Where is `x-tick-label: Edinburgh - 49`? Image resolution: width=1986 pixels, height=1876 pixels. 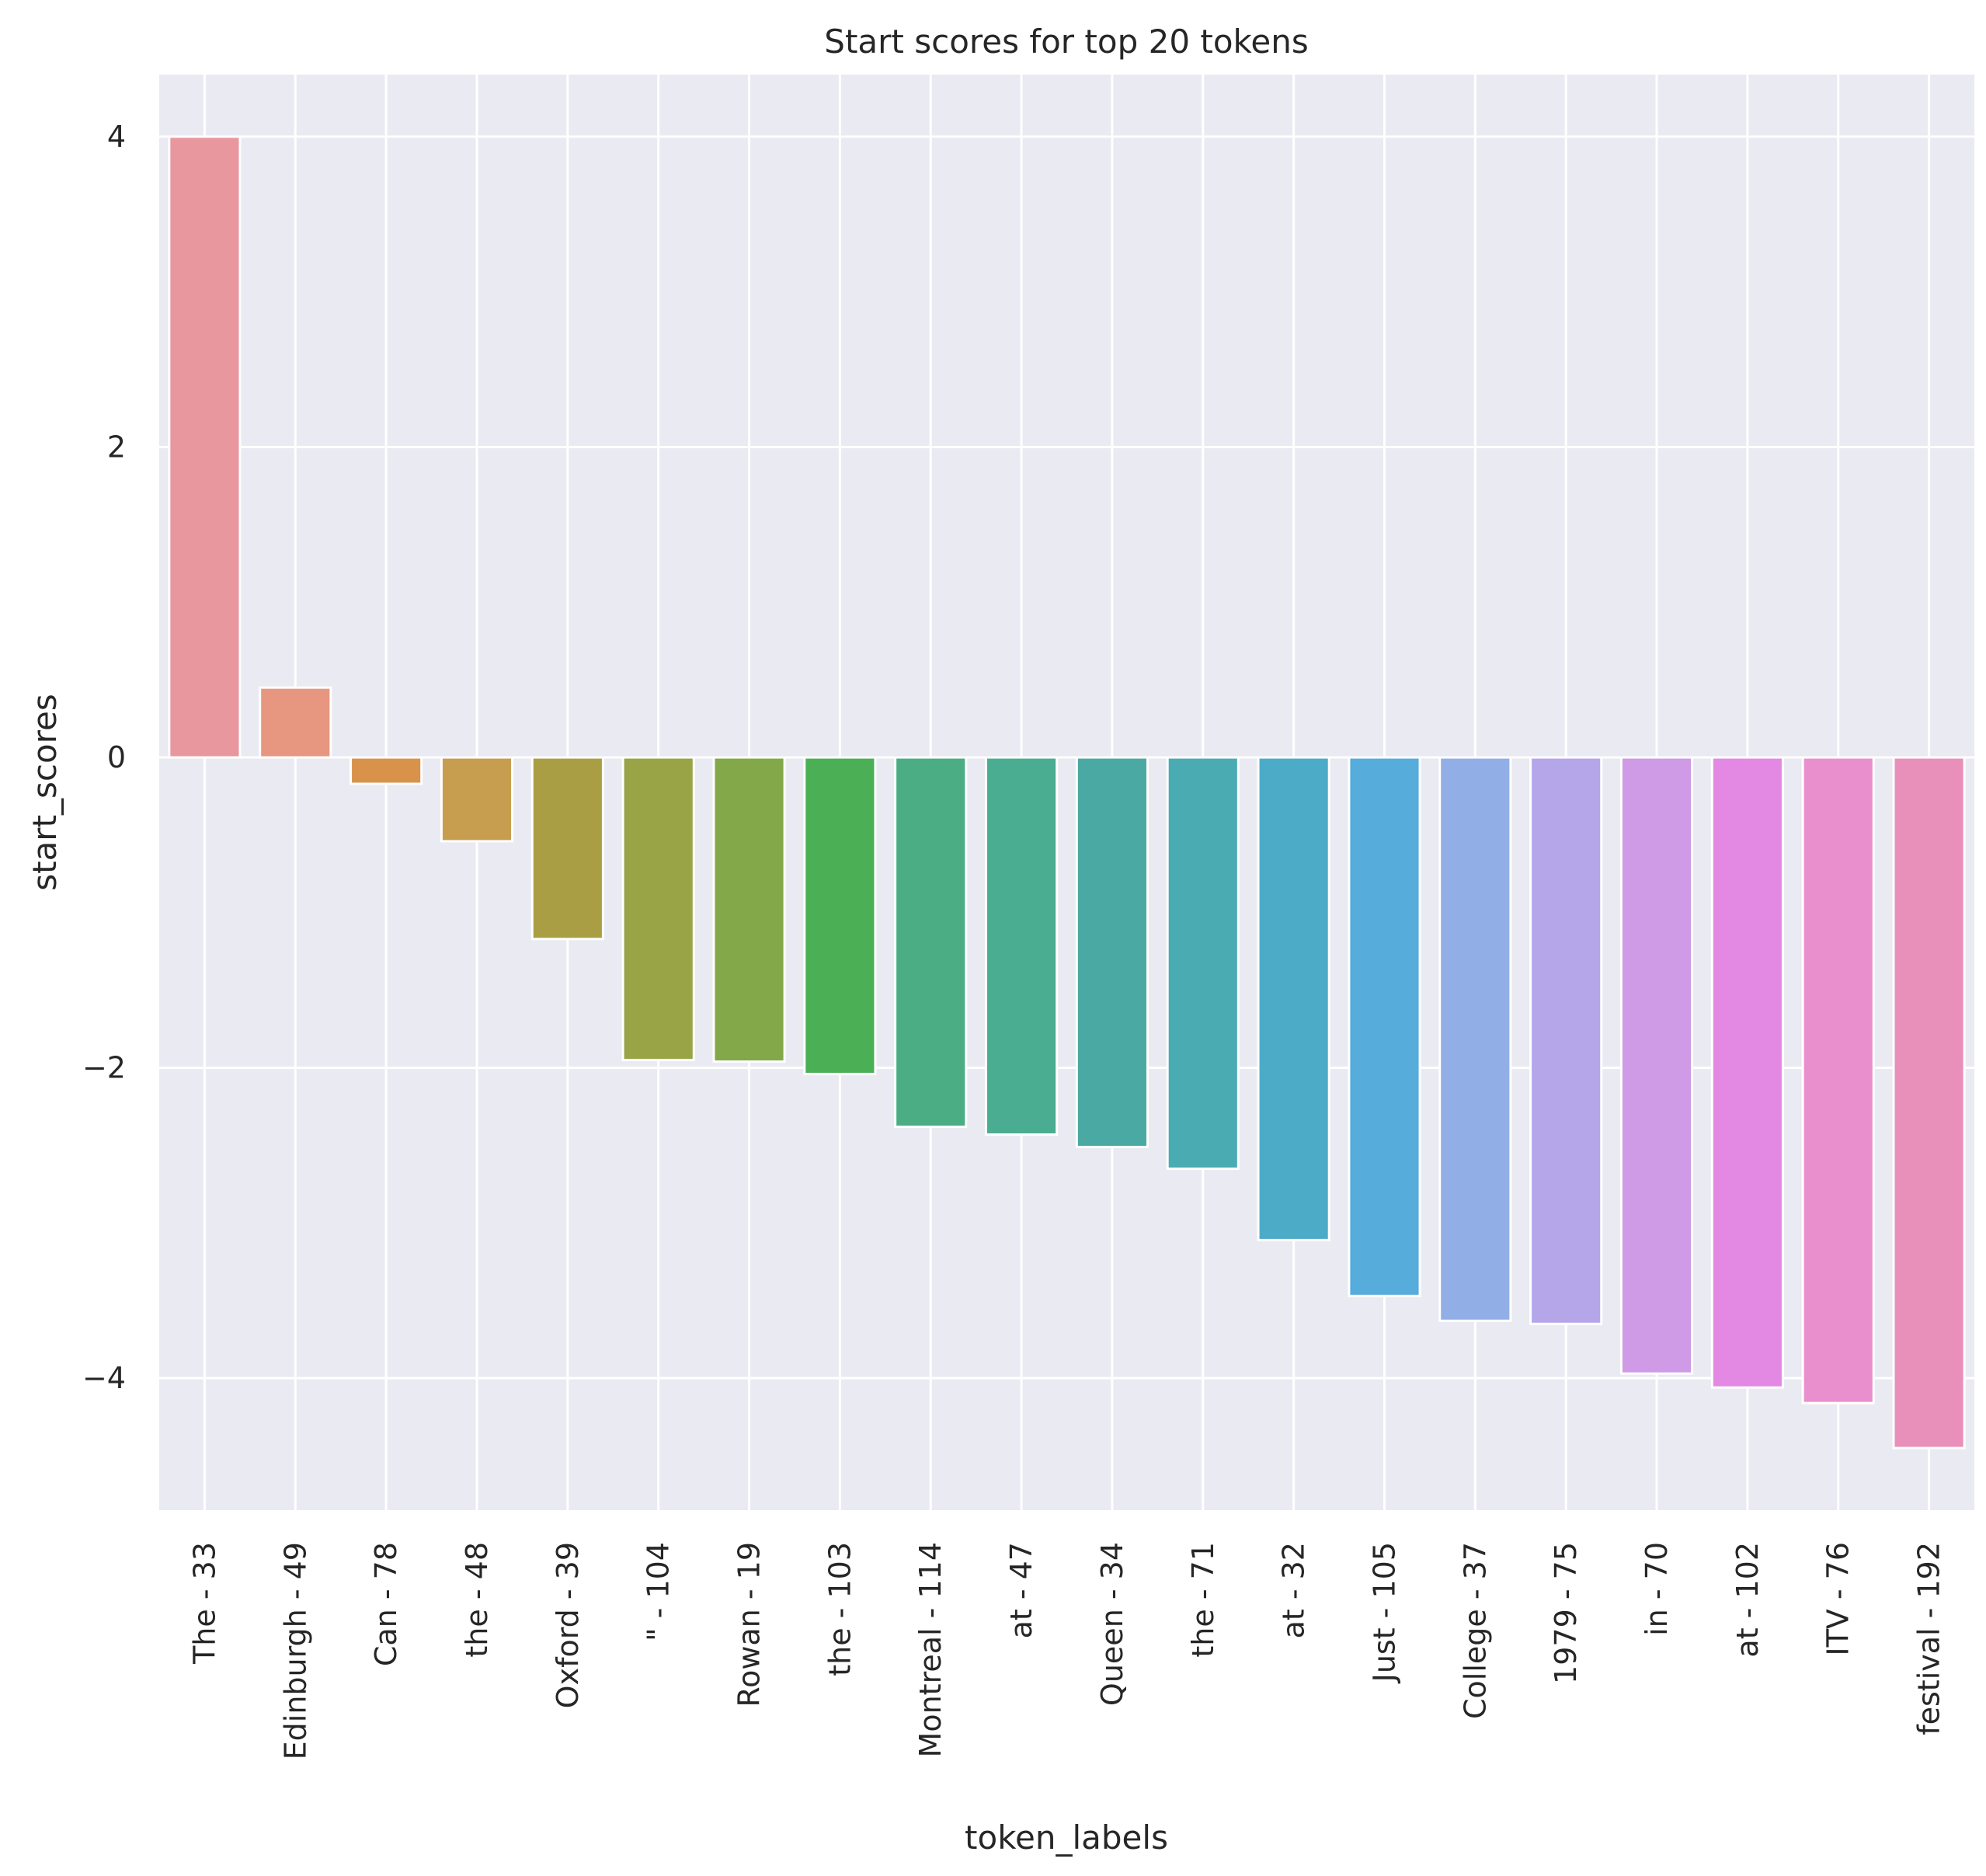 x-tick-label: Edinburgh - 49 is located at coordinates (295, 1650).